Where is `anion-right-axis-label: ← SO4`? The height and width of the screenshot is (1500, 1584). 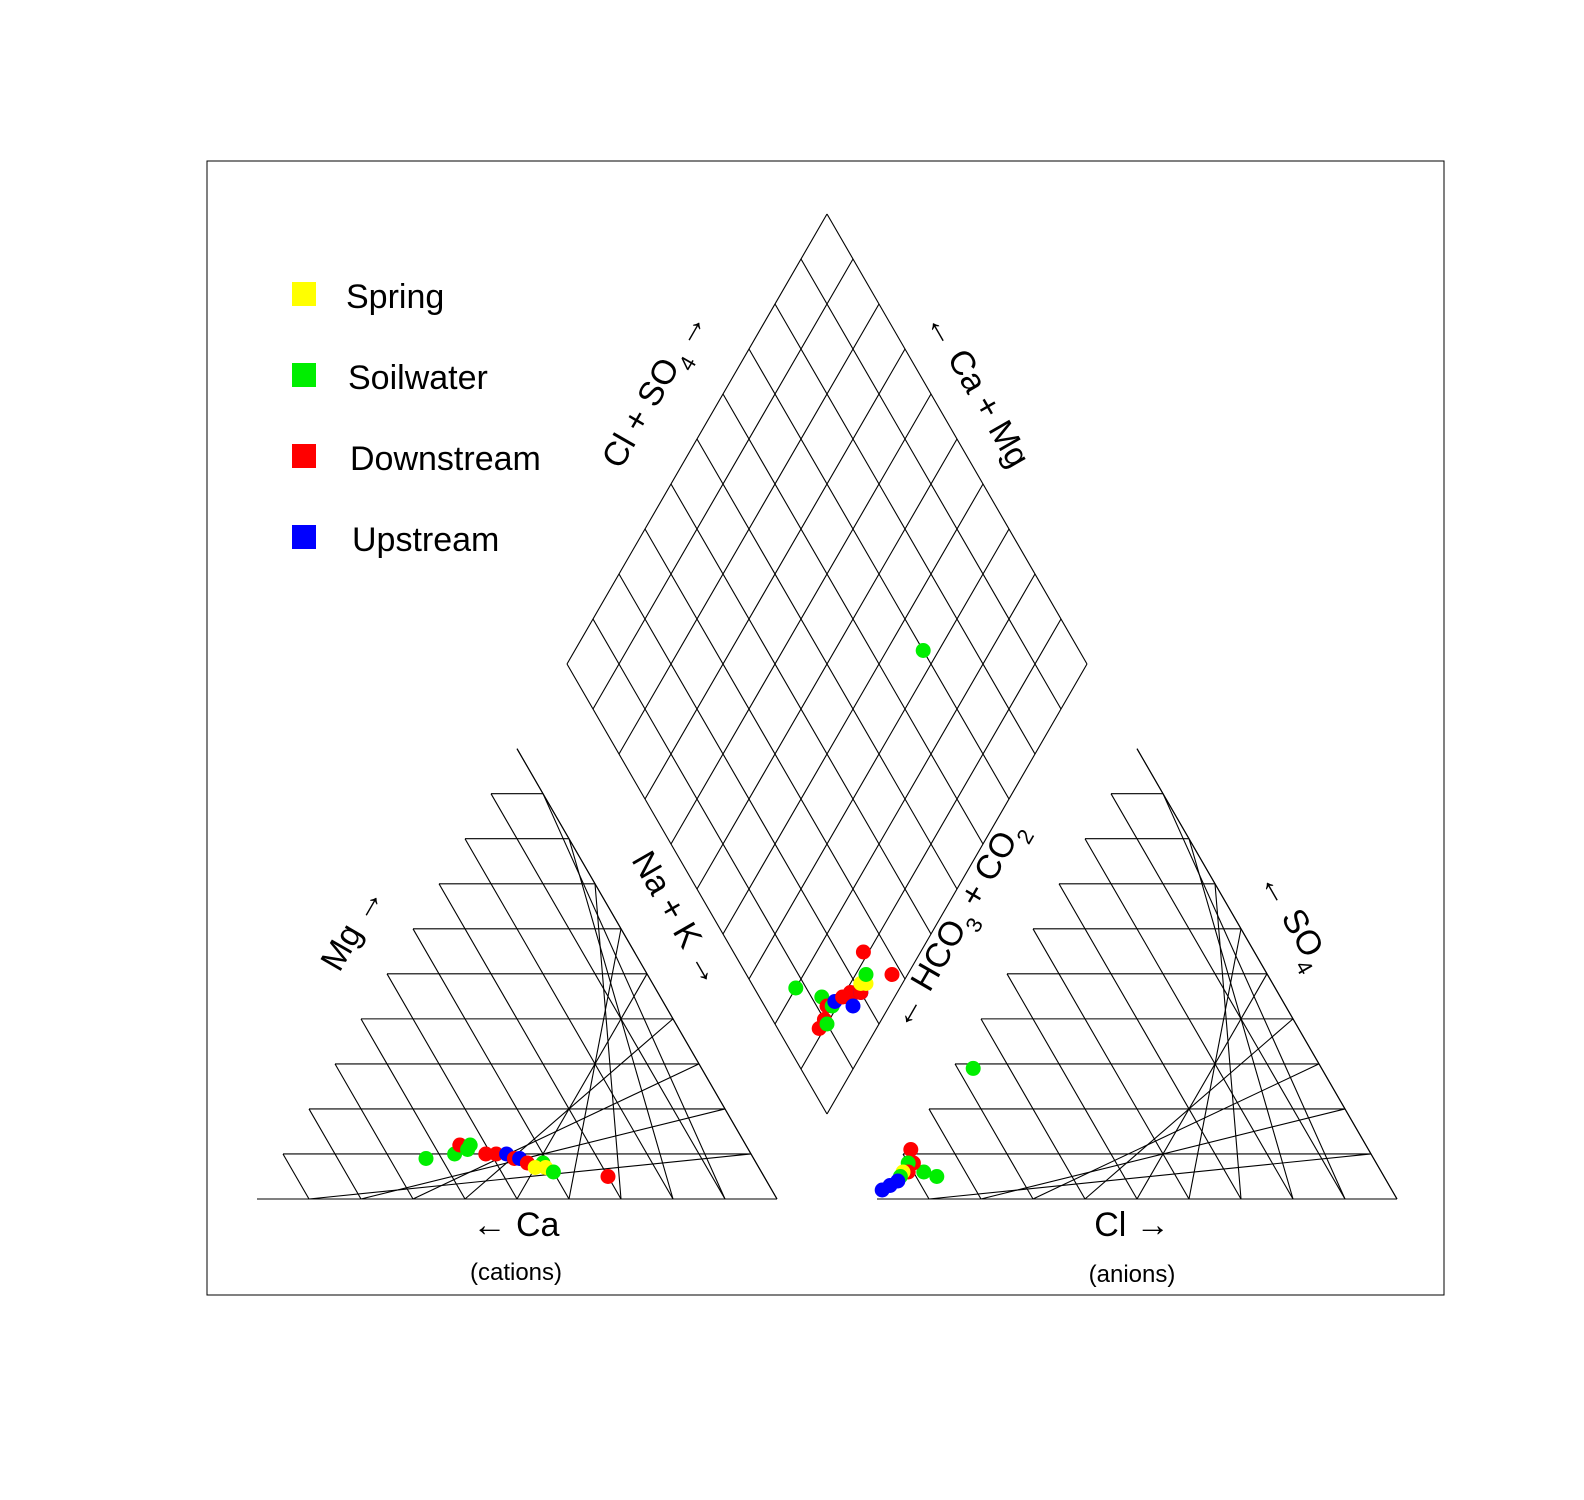 anion-right-axis-label: ← SO4 is located at coordinates (1290, 922).